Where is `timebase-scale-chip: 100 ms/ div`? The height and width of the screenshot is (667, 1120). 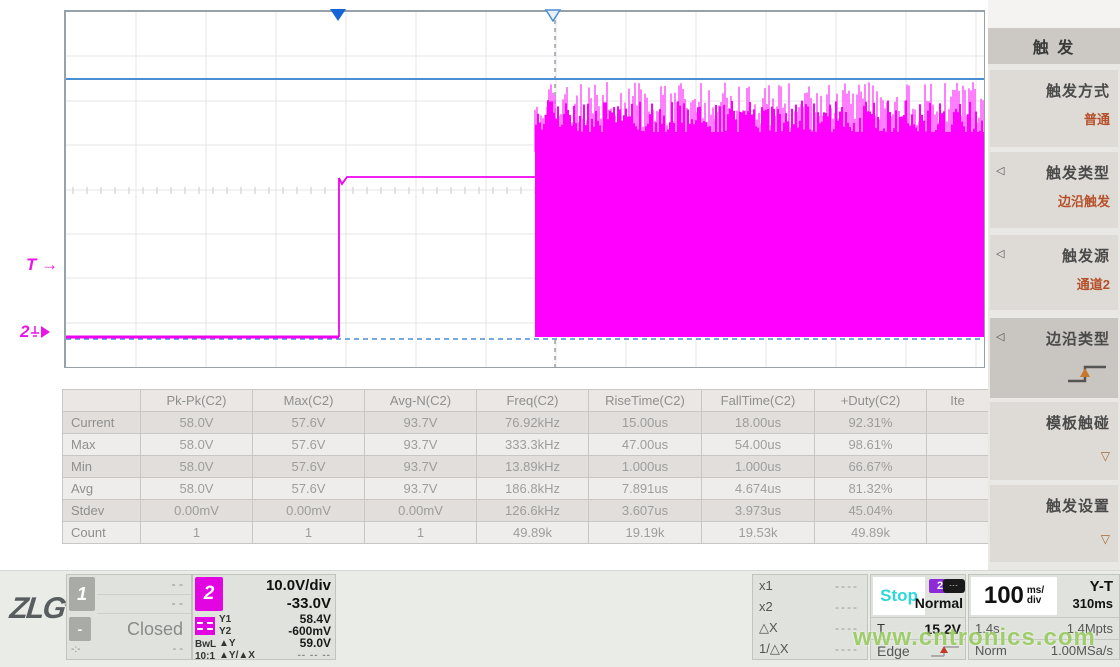 timebase-scale-chip: 100 ms/ div is located at coordinates (1014, 596).